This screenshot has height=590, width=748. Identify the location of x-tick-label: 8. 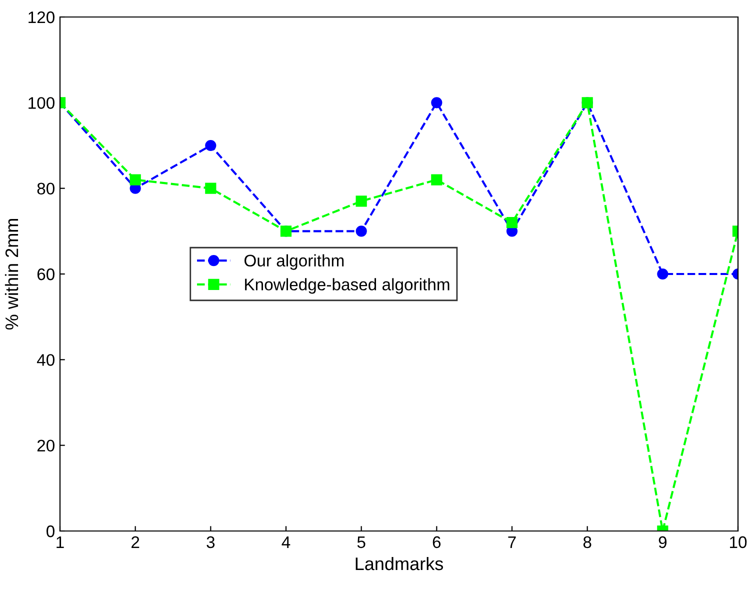
(587, 542).